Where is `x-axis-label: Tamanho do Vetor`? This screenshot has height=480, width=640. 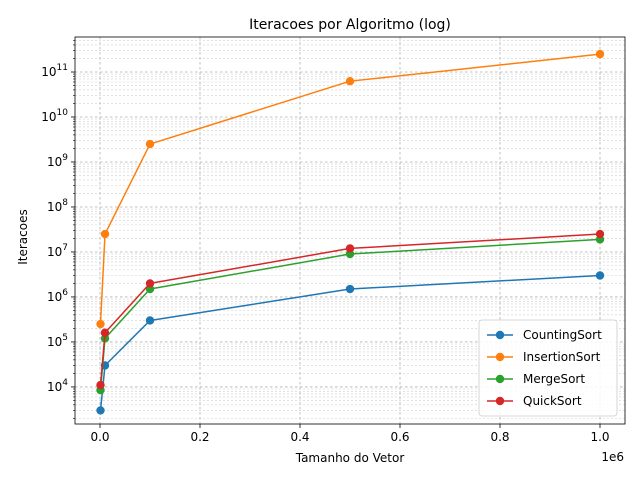
x-axis-label: Tamanho do Vetor is located at coordinates (350, 458).